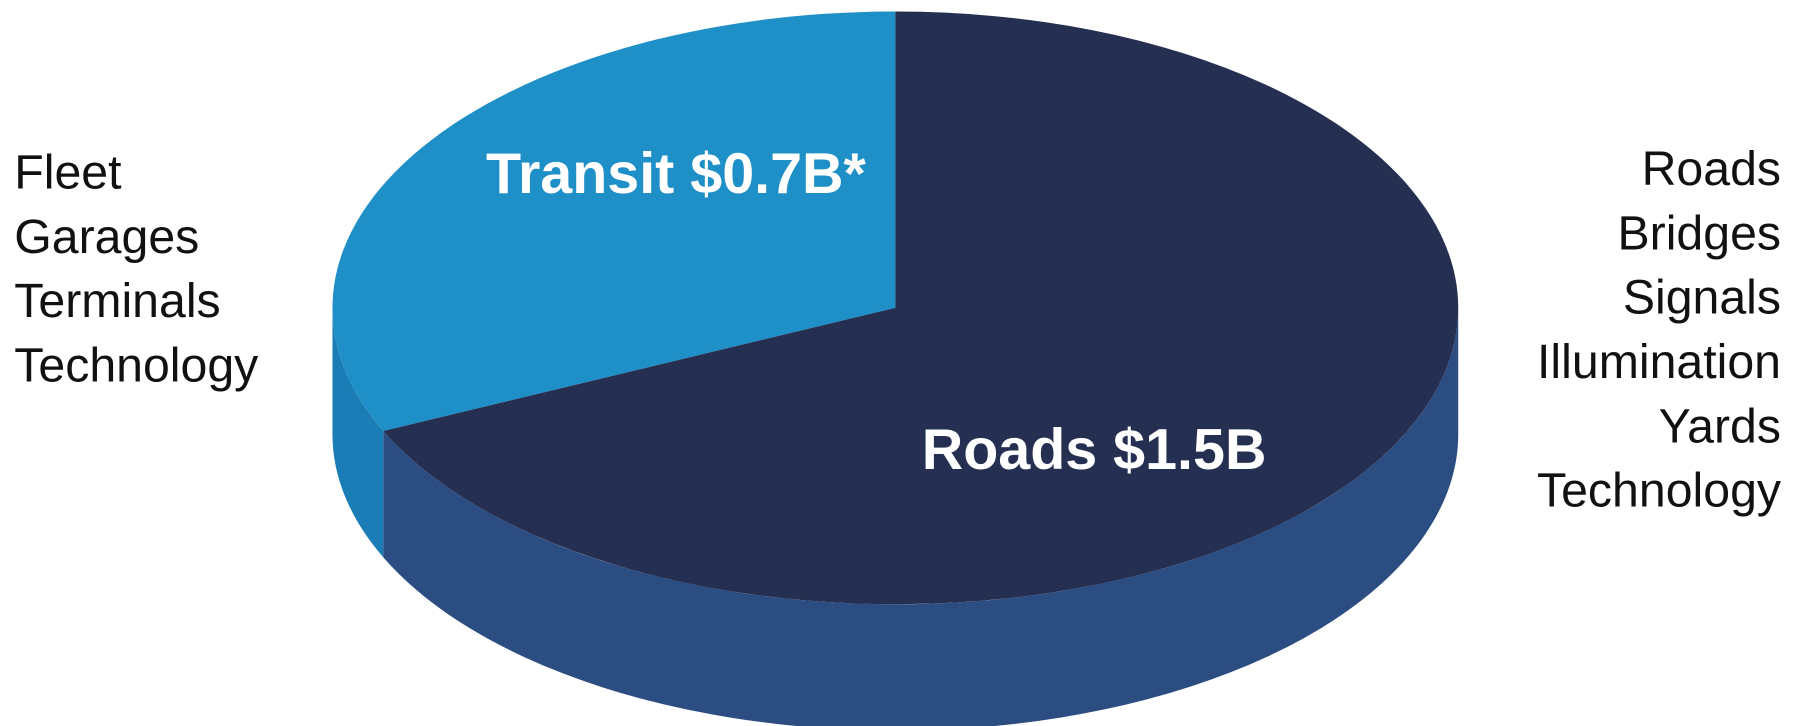 This screenshot has height=726, width=1793. Describe the element at coordinates (106, 237) in the screenshot. I see `left-list-item: Garages` at that location.